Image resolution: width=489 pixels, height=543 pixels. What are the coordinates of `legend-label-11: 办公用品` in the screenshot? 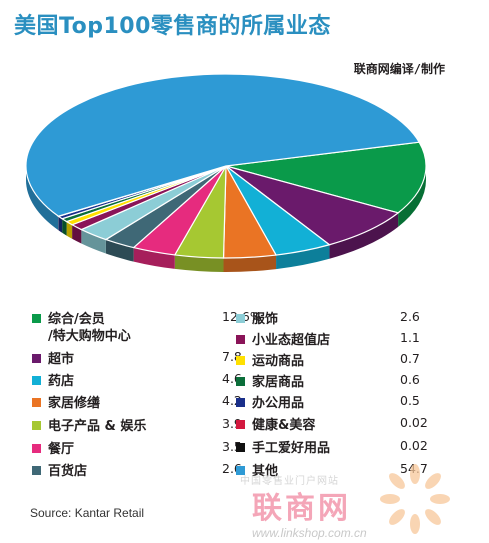 It's located at (278, 403).